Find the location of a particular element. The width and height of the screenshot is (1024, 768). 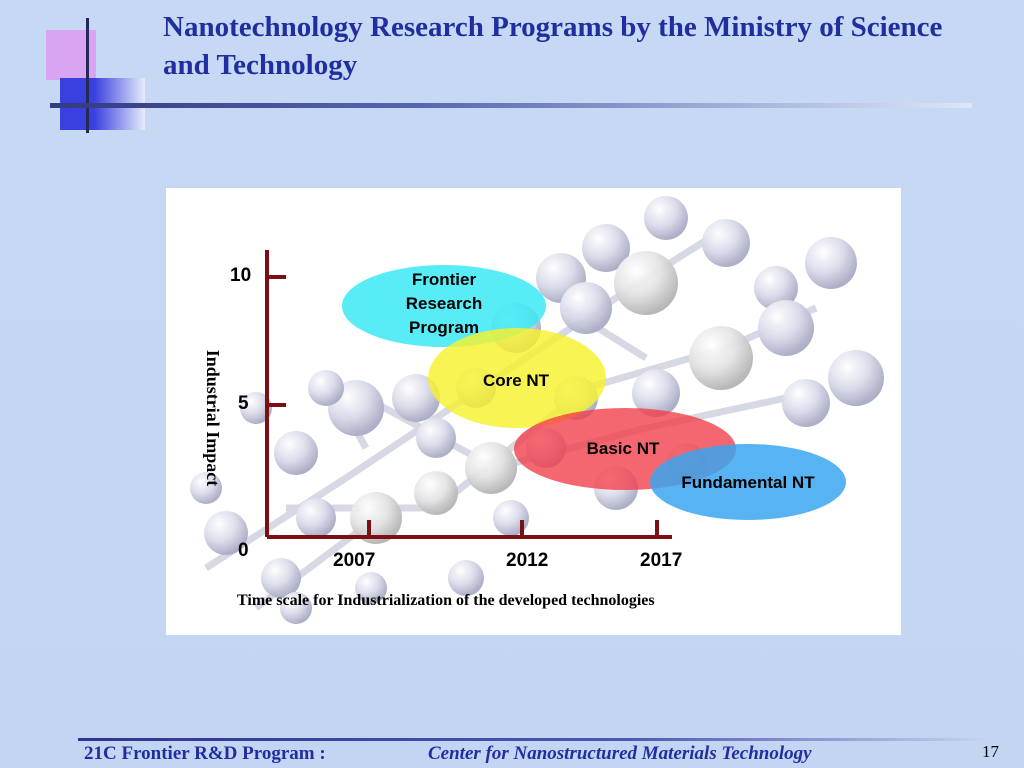

label-frontier-line-2: Research is located at coordinates (444, 303).